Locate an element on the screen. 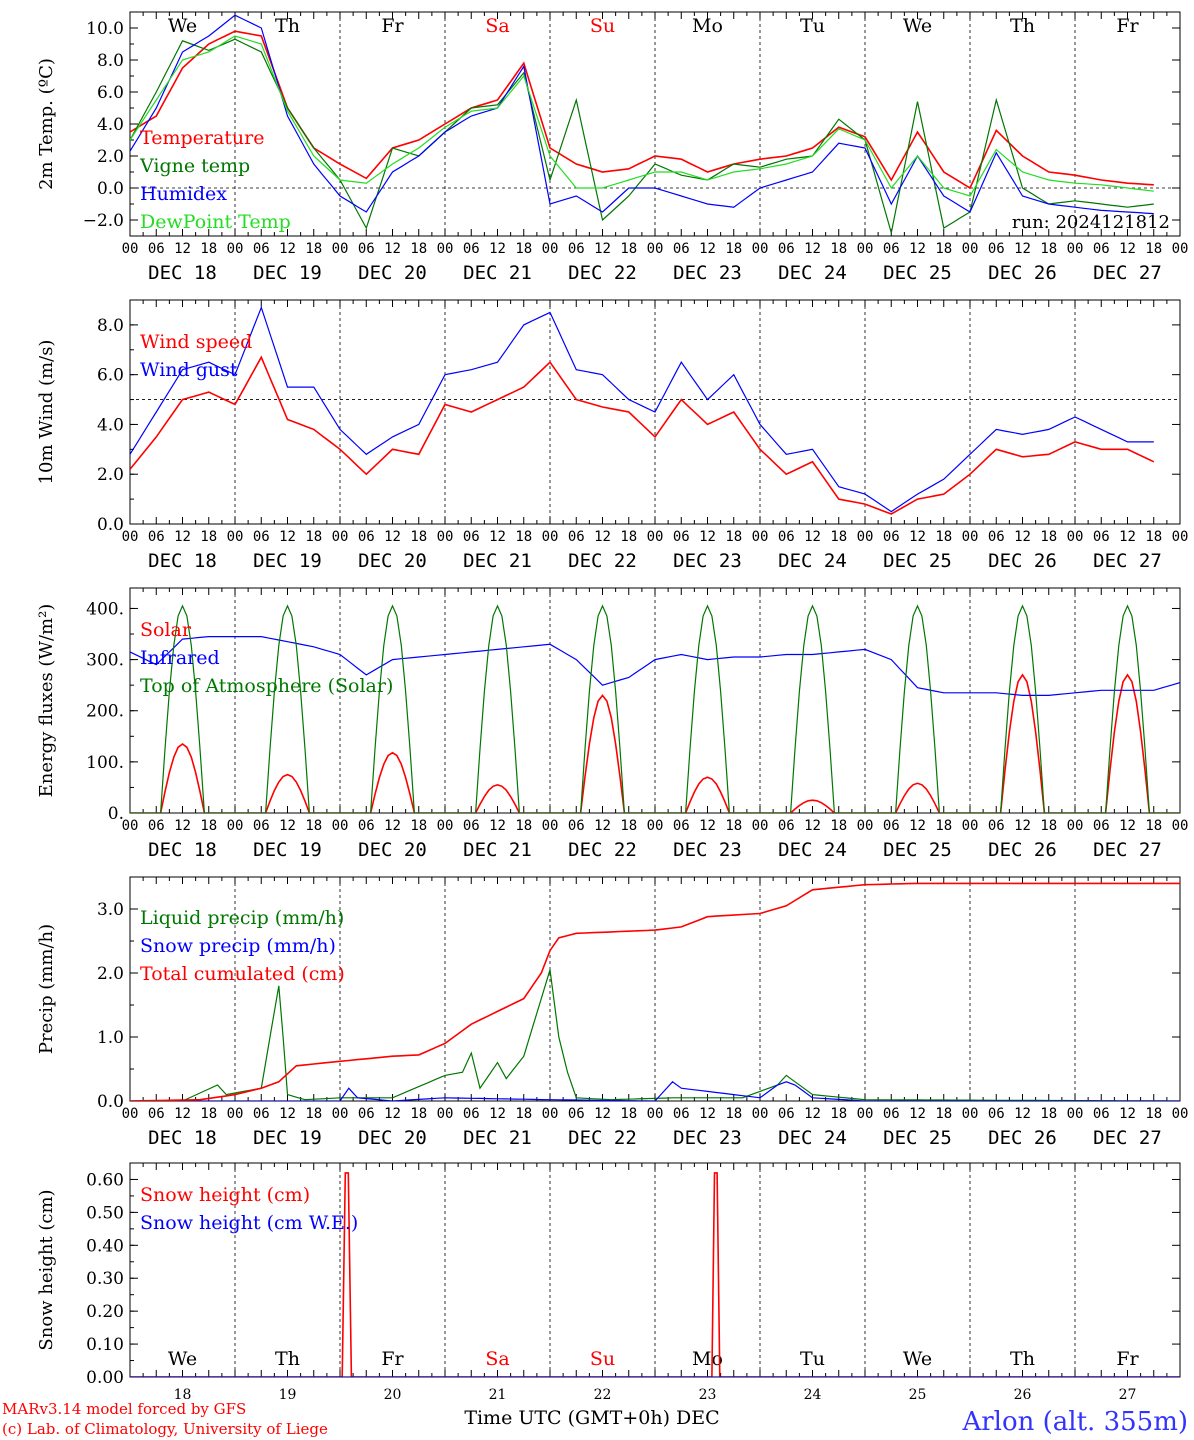  legend-entry: Total cumulated (cm) is located at coordinates (242, 974).